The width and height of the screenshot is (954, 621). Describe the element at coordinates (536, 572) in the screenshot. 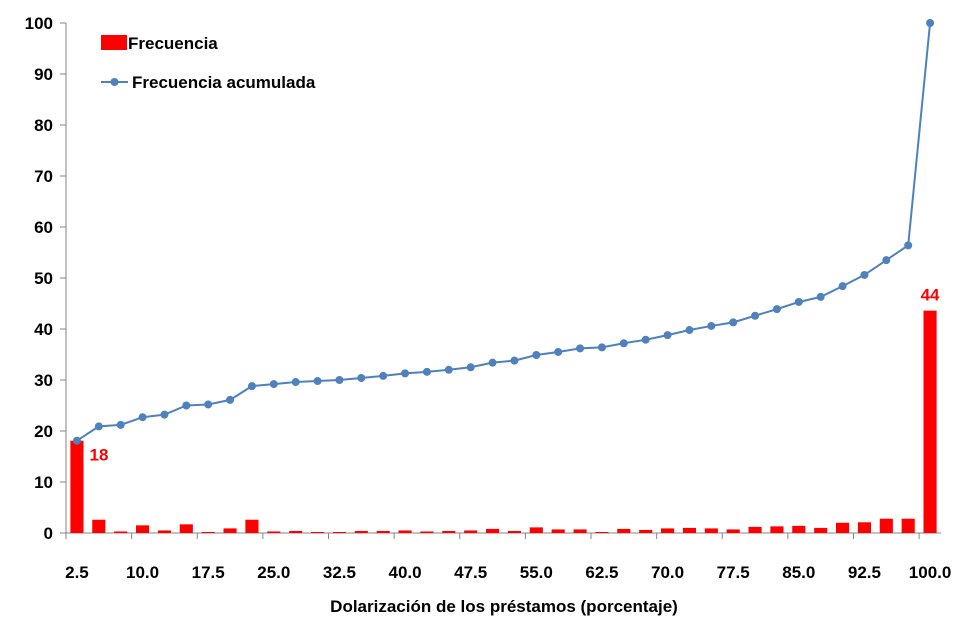

I see `x-tick-label: 55.0` at that location.